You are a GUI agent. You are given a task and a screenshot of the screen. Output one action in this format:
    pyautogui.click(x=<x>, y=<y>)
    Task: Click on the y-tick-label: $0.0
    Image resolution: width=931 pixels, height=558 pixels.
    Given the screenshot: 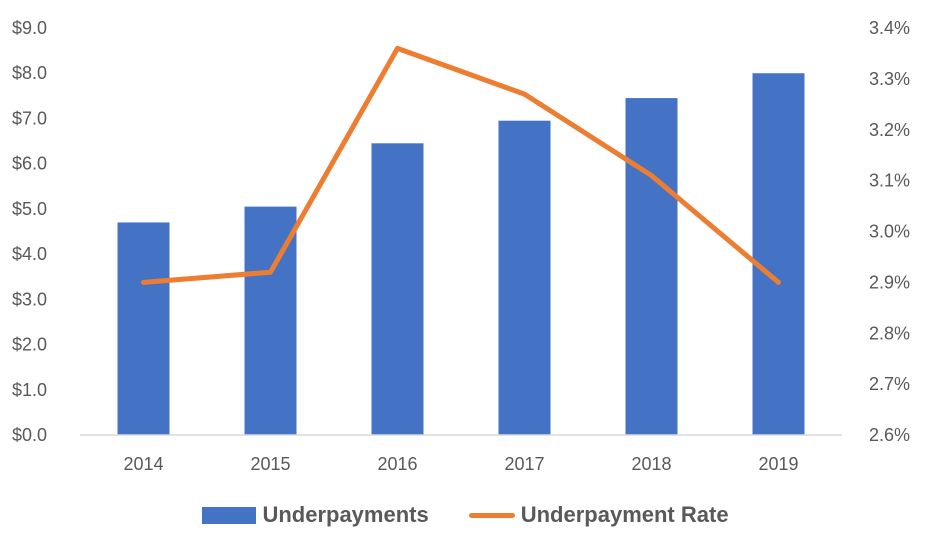 What is the action you would take?
    pyautogui.click(x=29, y=435)
    